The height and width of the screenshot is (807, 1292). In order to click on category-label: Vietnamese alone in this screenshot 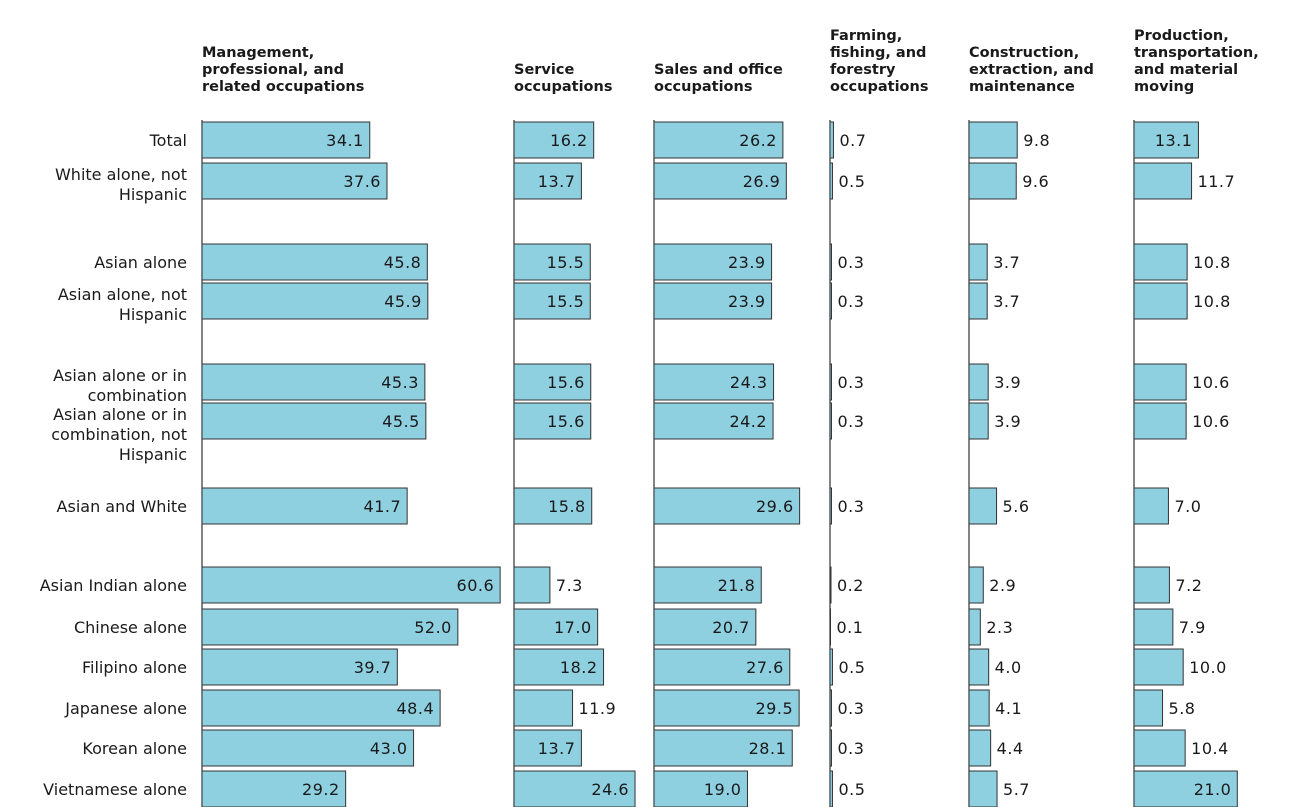, I will do `click(115, 789)`.